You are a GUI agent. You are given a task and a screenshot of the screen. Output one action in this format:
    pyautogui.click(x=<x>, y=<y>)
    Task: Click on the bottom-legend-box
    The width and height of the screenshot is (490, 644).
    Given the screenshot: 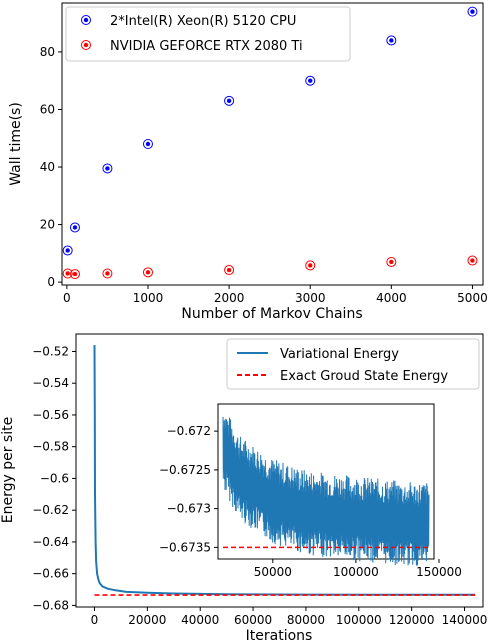 What is the action you would take?
    pyautogui.click(x=353, y=364)
    